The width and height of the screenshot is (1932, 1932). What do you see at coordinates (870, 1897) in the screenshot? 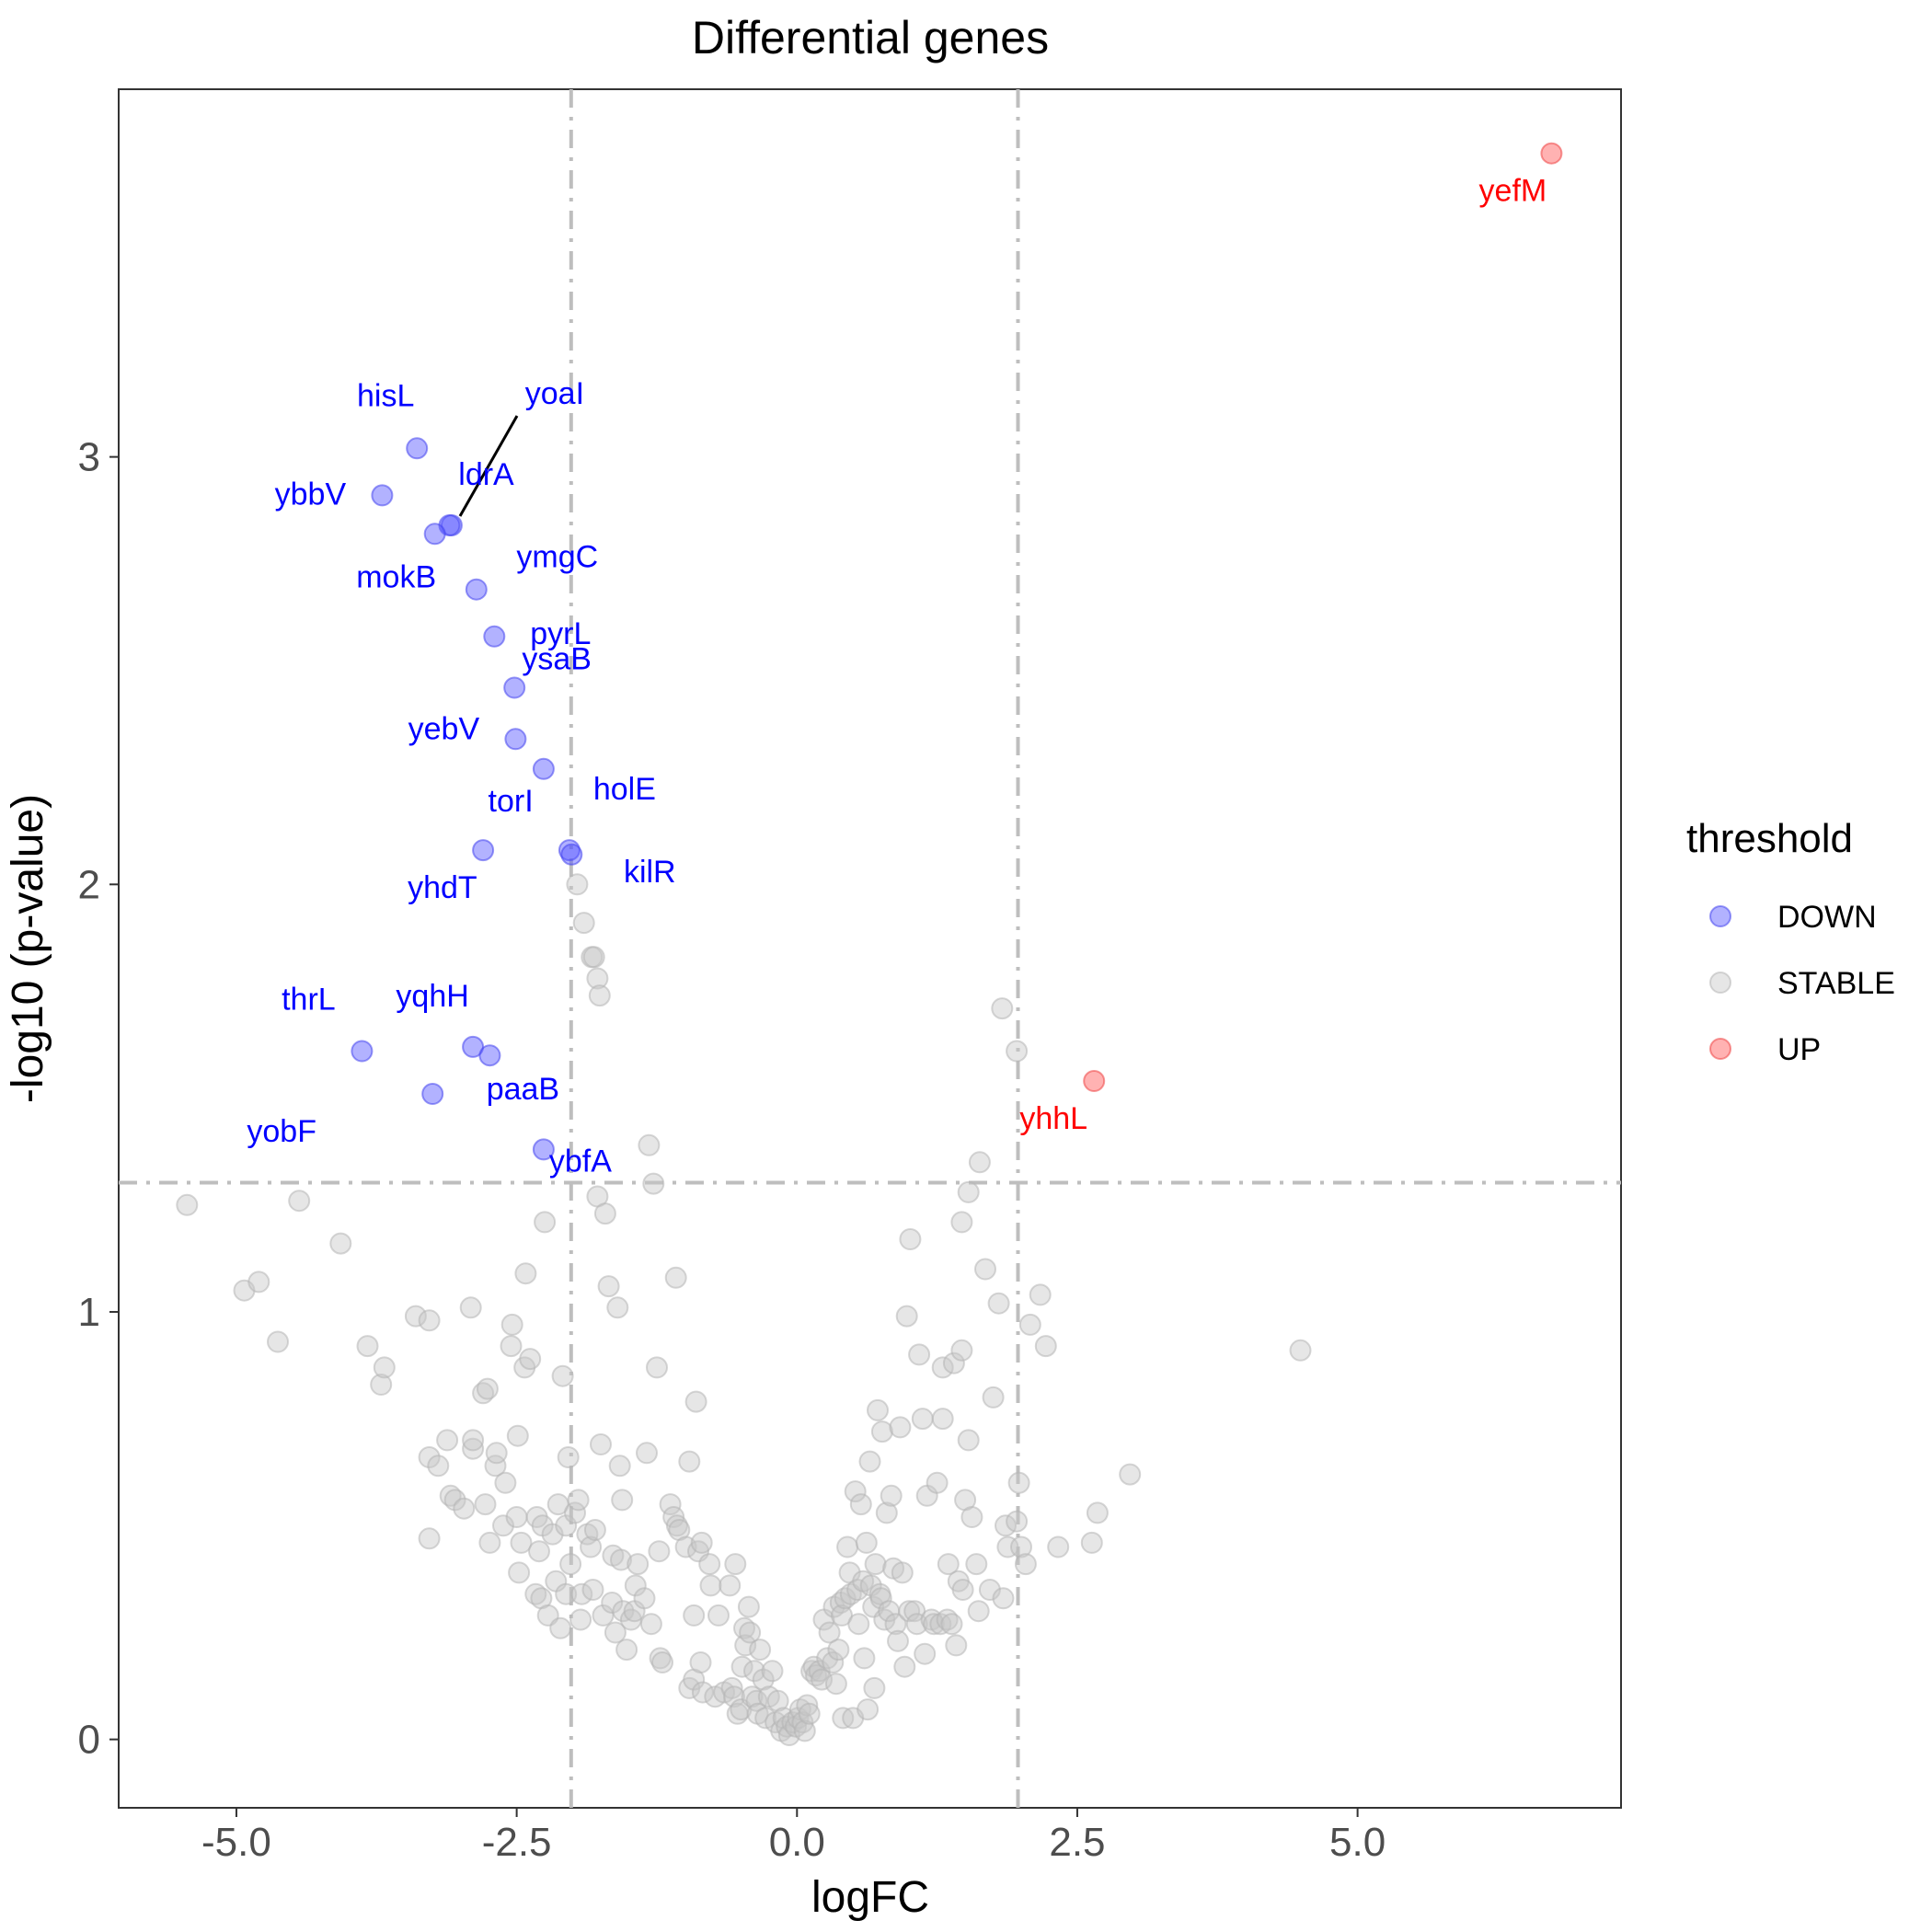
I see `x-axis-label: logFC` at bounding box center [870, 1897].